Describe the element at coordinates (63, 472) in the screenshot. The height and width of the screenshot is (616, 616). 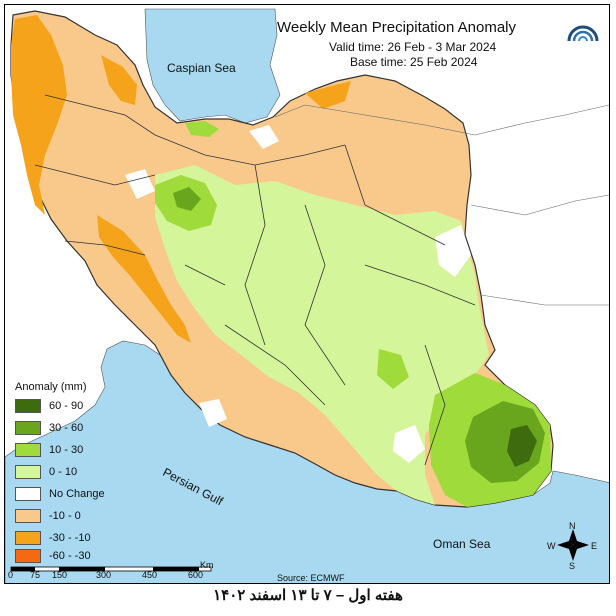
I see `legend-label: 0 - 10` at that location.